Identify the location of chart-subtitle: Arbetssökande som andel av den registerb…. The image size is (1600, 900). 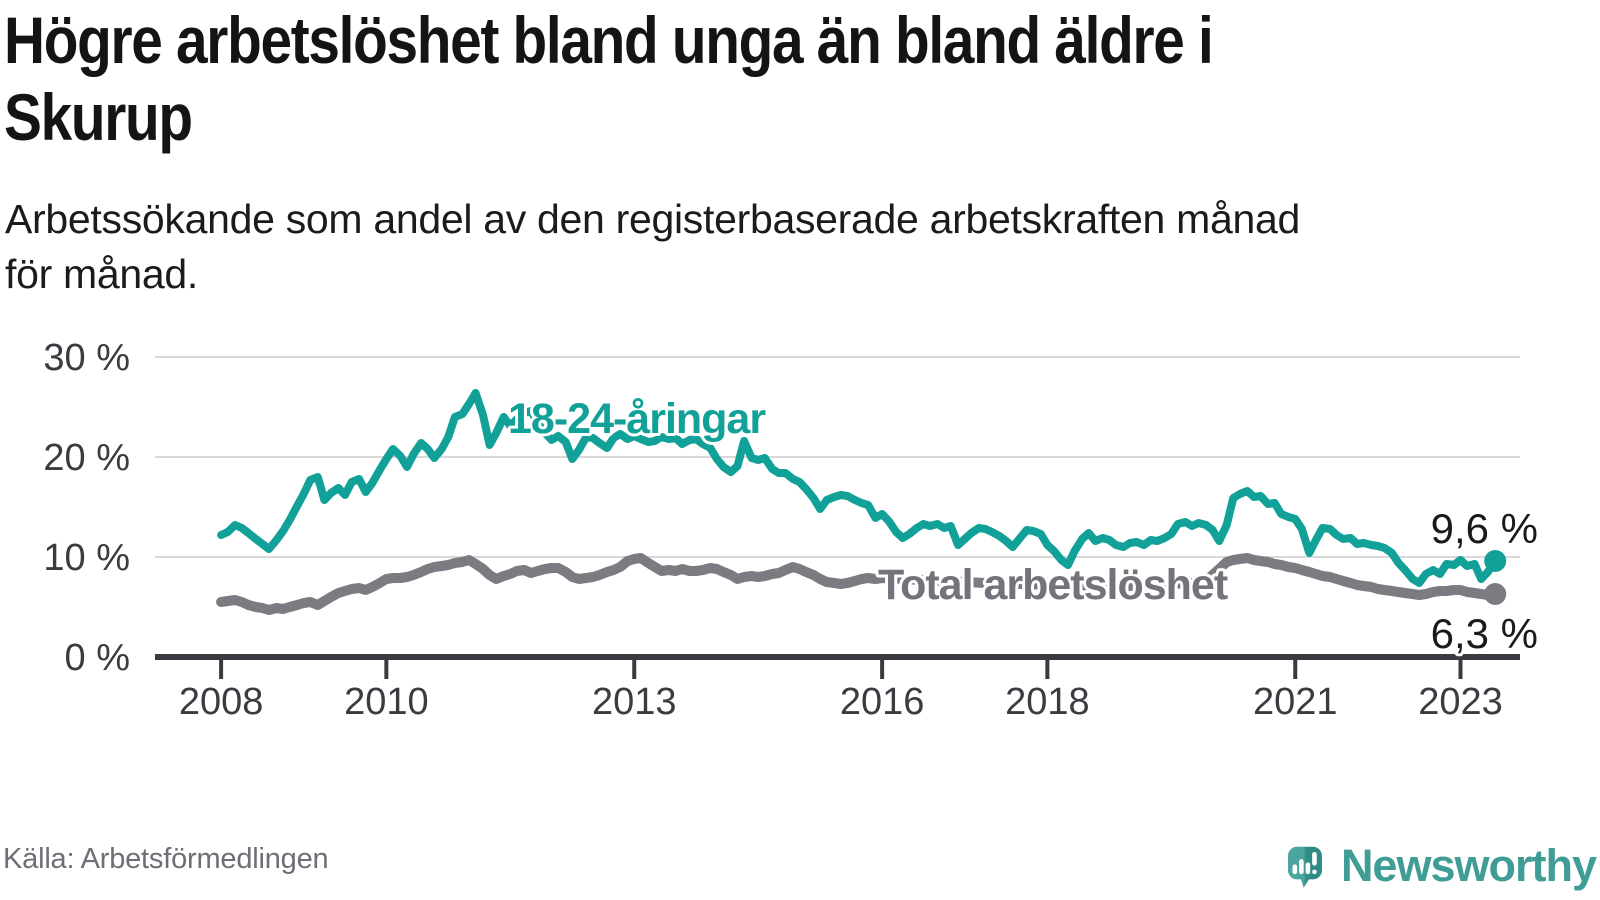
(652, 247).